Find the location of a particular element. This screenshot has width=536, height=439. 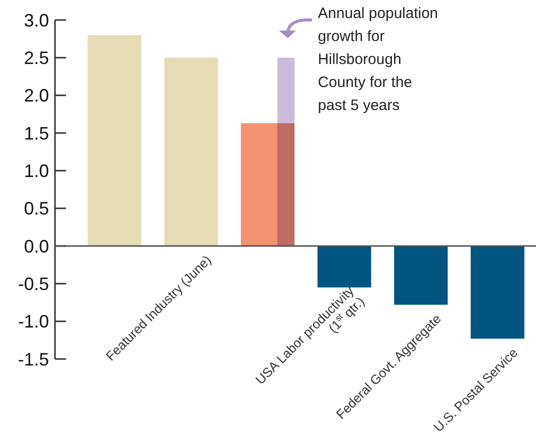

y-tick-label: 2.0 is located at coordinates (36, 96).